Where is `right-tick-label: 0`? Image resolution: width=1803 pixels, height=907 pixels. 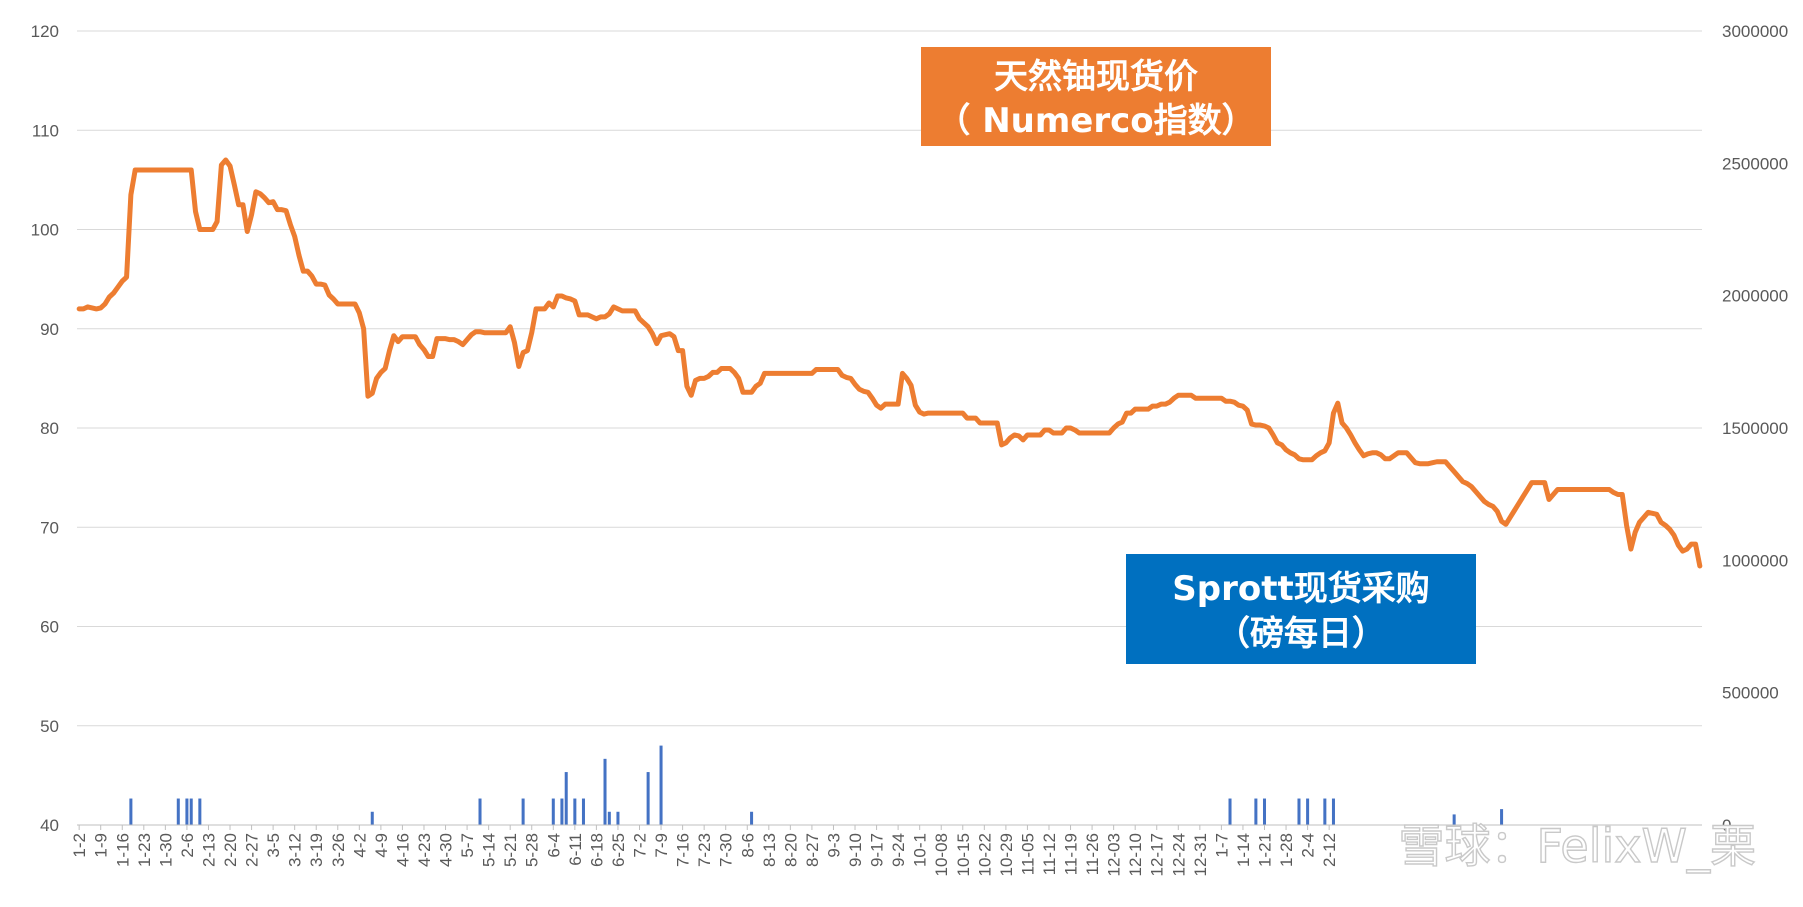
right-tick-label: 0 is located at coordinates (1726, 825).